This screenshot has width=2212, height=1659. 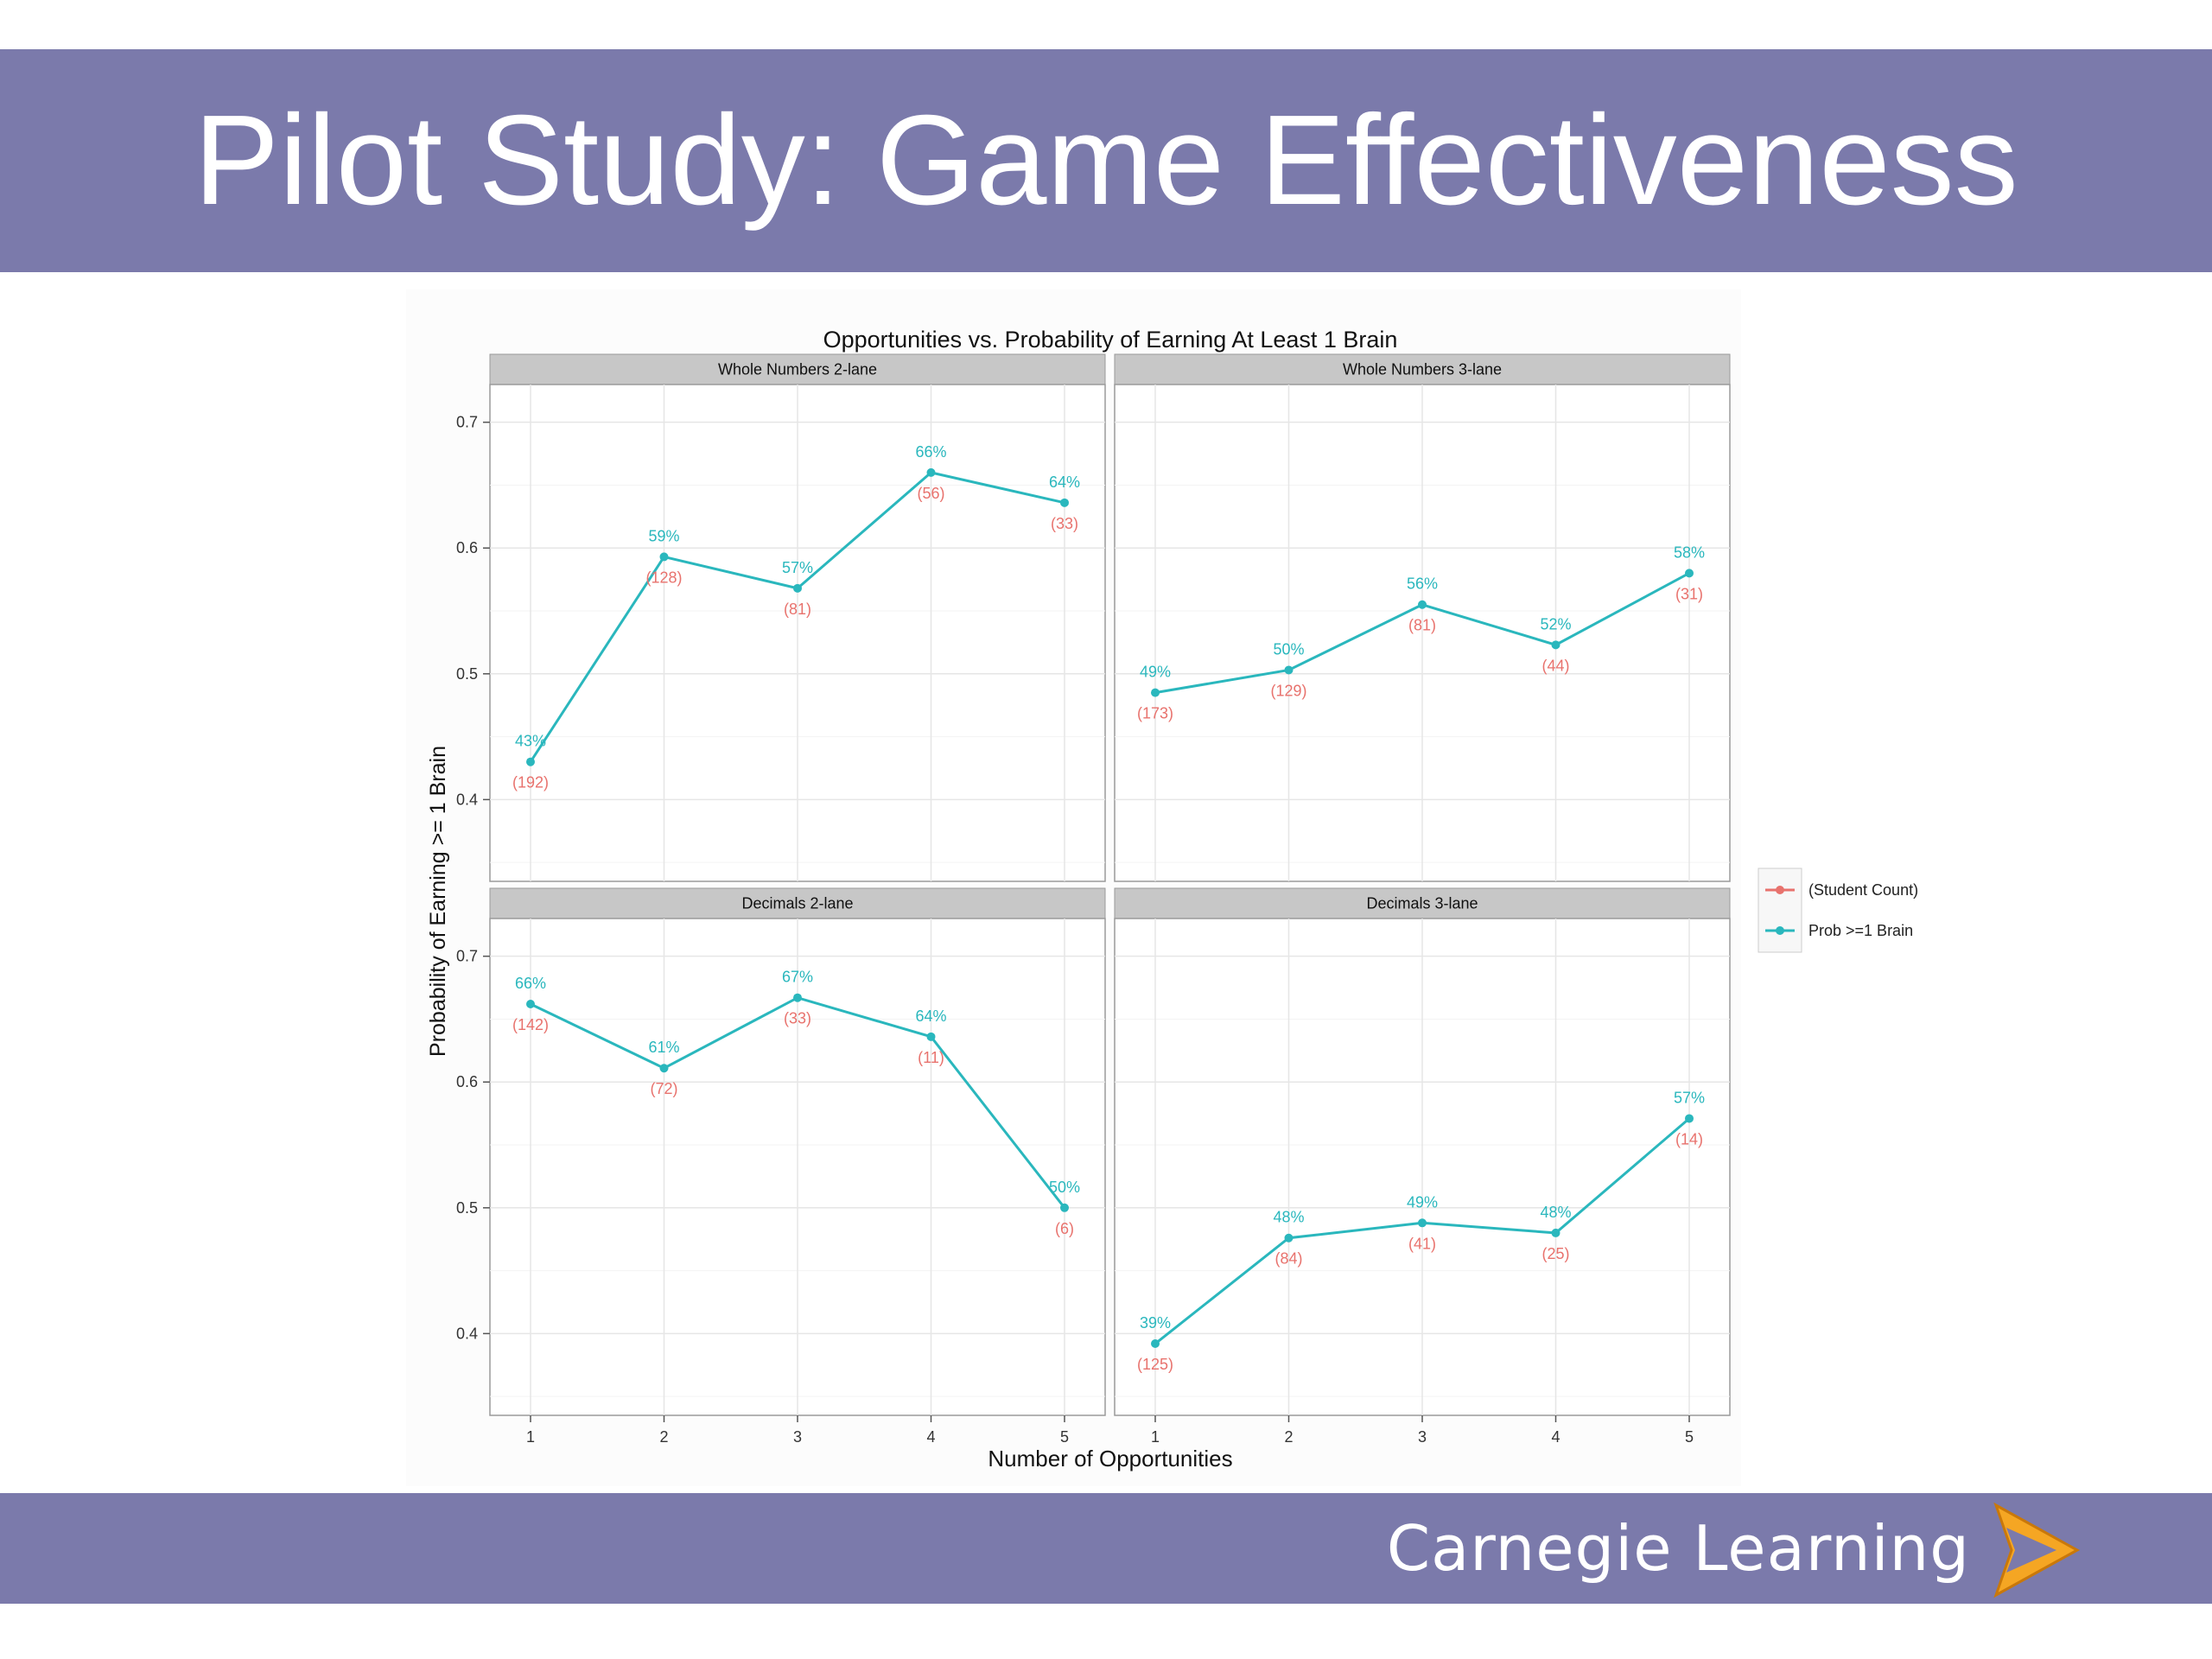 I want to click on student-count-label: (142), so click(x=530, y=1024).